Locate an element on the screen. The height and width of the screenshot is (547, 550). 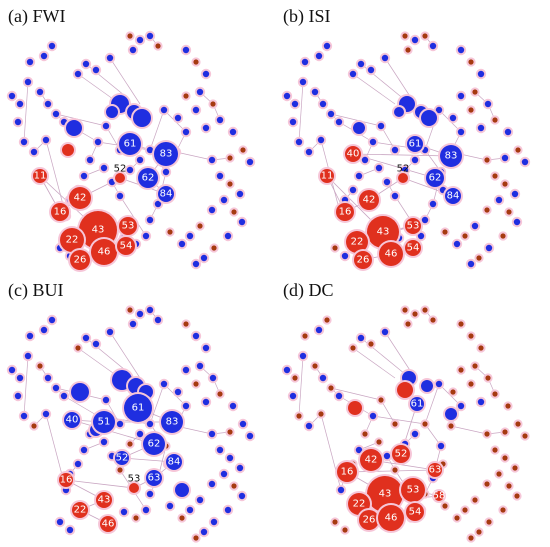
node-label-42: 42 is located at coordinates (369, 200).